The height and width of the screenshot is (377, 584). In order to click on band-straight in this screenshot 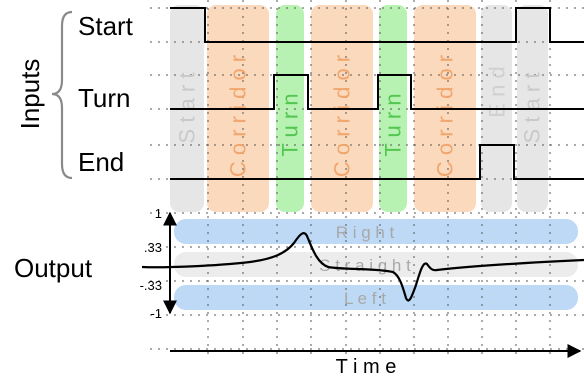, I will do `click(376, 264)`.